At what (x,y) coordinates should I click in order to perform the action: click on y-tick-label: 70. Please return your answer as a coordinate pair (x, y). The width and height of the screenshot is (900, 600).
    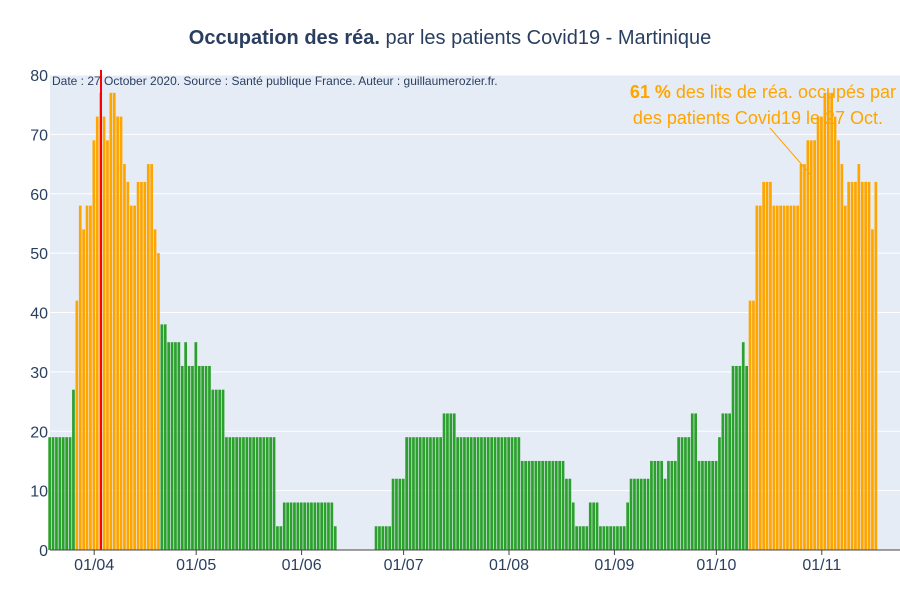
    Looking at the image, I should click on (39, 135).